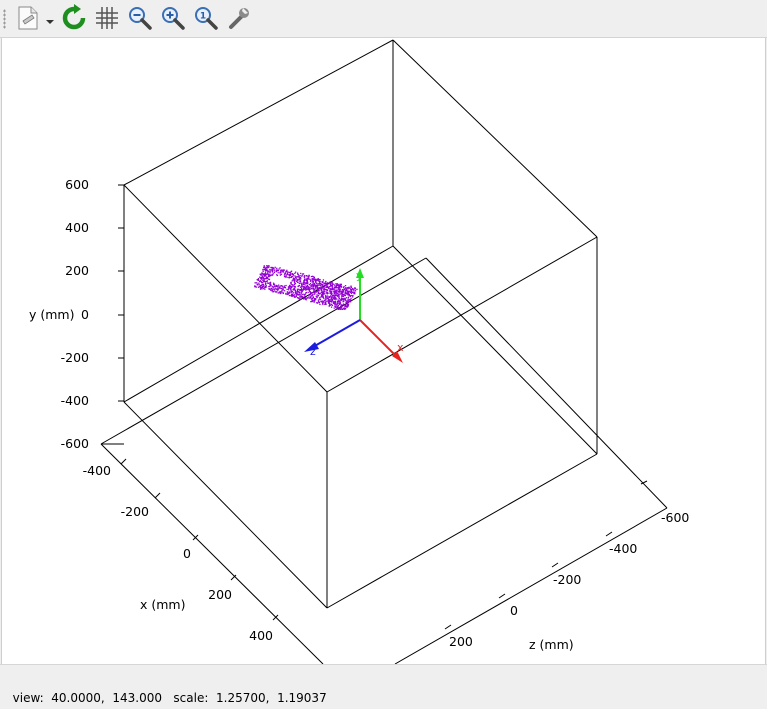  I want to click on grid-button, so click(107, 18).